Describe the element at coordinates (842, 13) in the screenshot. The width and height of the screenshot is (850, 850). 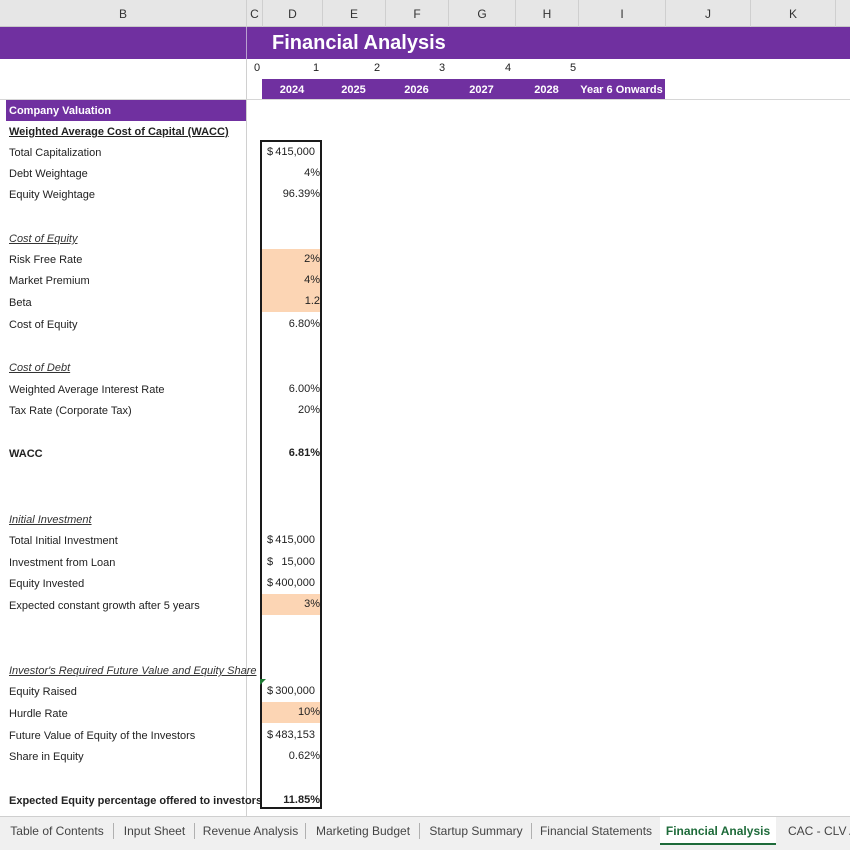
I see `column-header-l` at that location.